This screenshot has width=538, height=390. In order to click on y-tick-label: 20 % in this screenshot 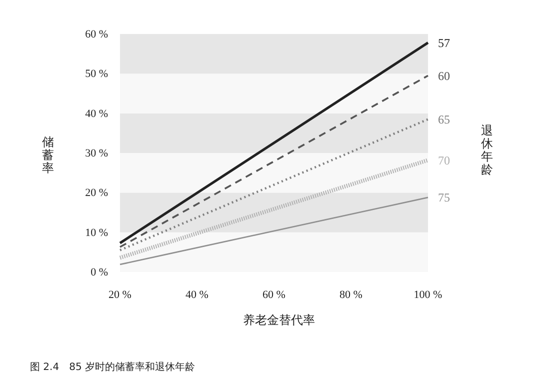, I will do `click(96, 193)`.